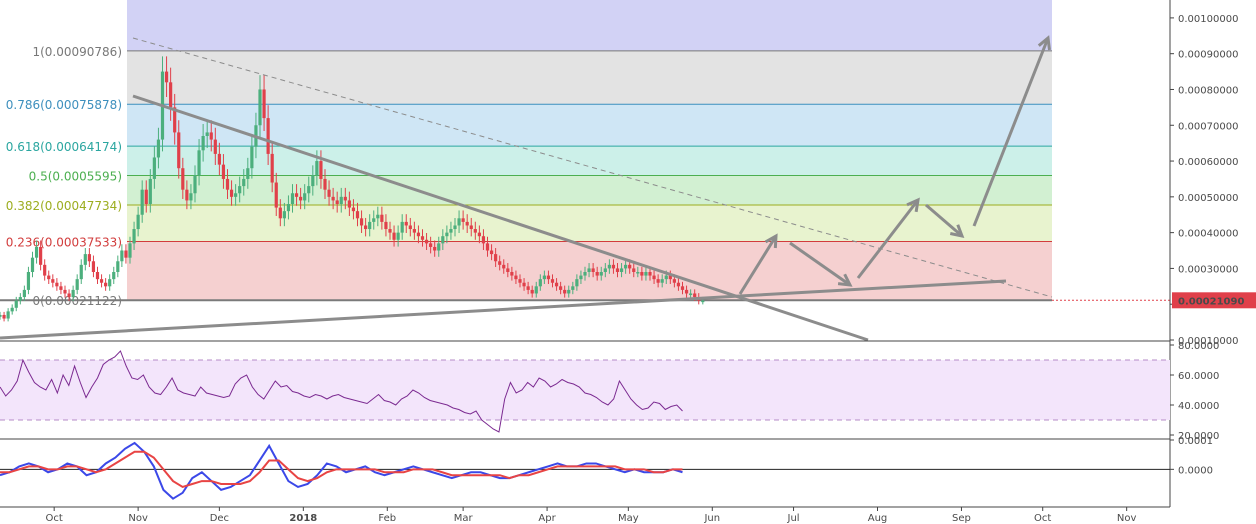 Image resolution: width=1256 pixels, height=524 pixels. What do you see at coordinates (387, 518) in the screenshot?
I see `x-tick-label: Feb` at bounding box center [387, 518].